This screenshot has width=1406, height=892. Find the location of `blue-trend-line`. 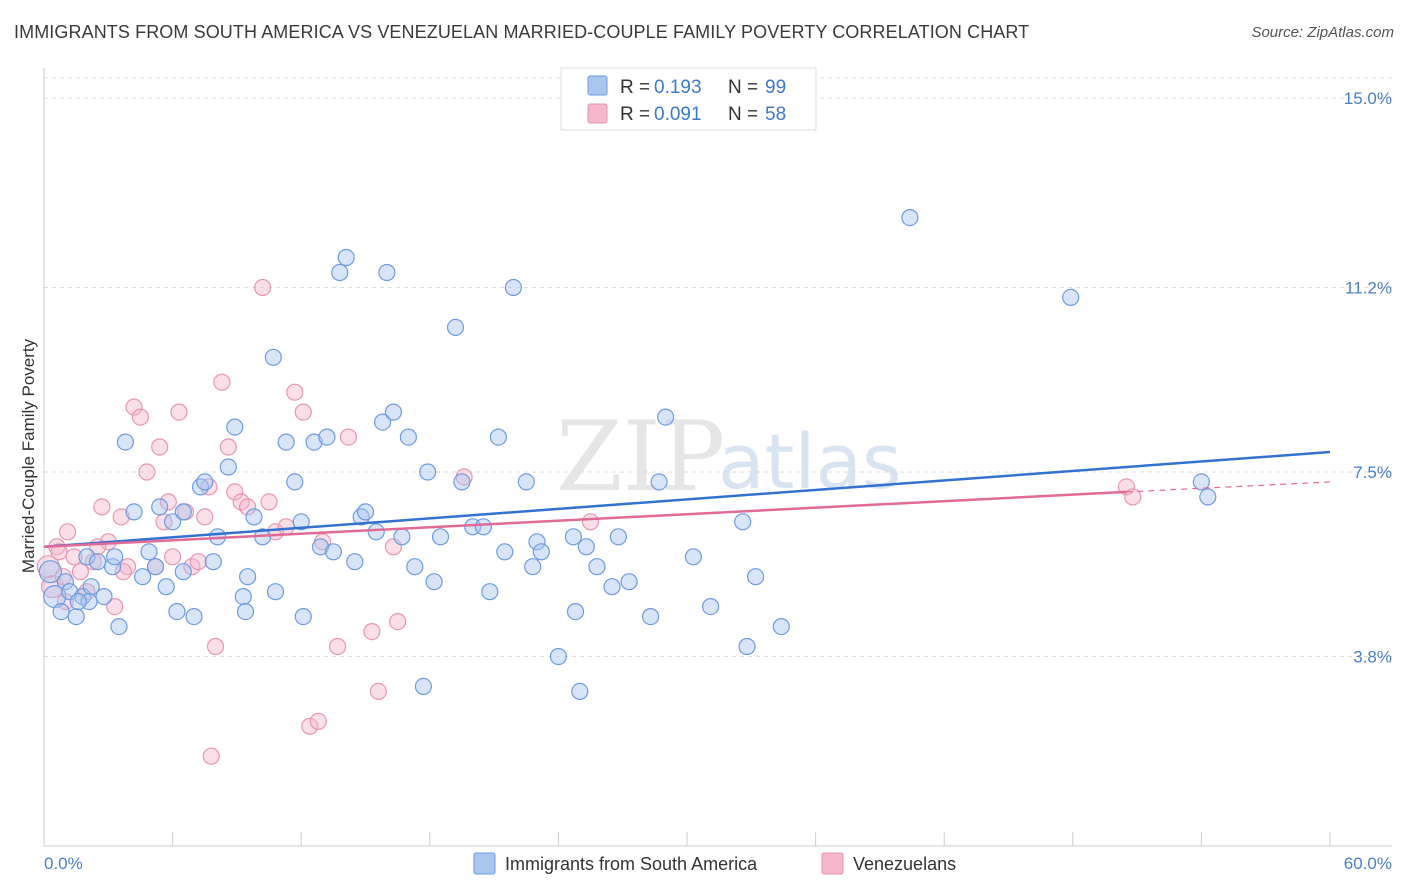

blue-trend-line is located at coordinates (687, 499).